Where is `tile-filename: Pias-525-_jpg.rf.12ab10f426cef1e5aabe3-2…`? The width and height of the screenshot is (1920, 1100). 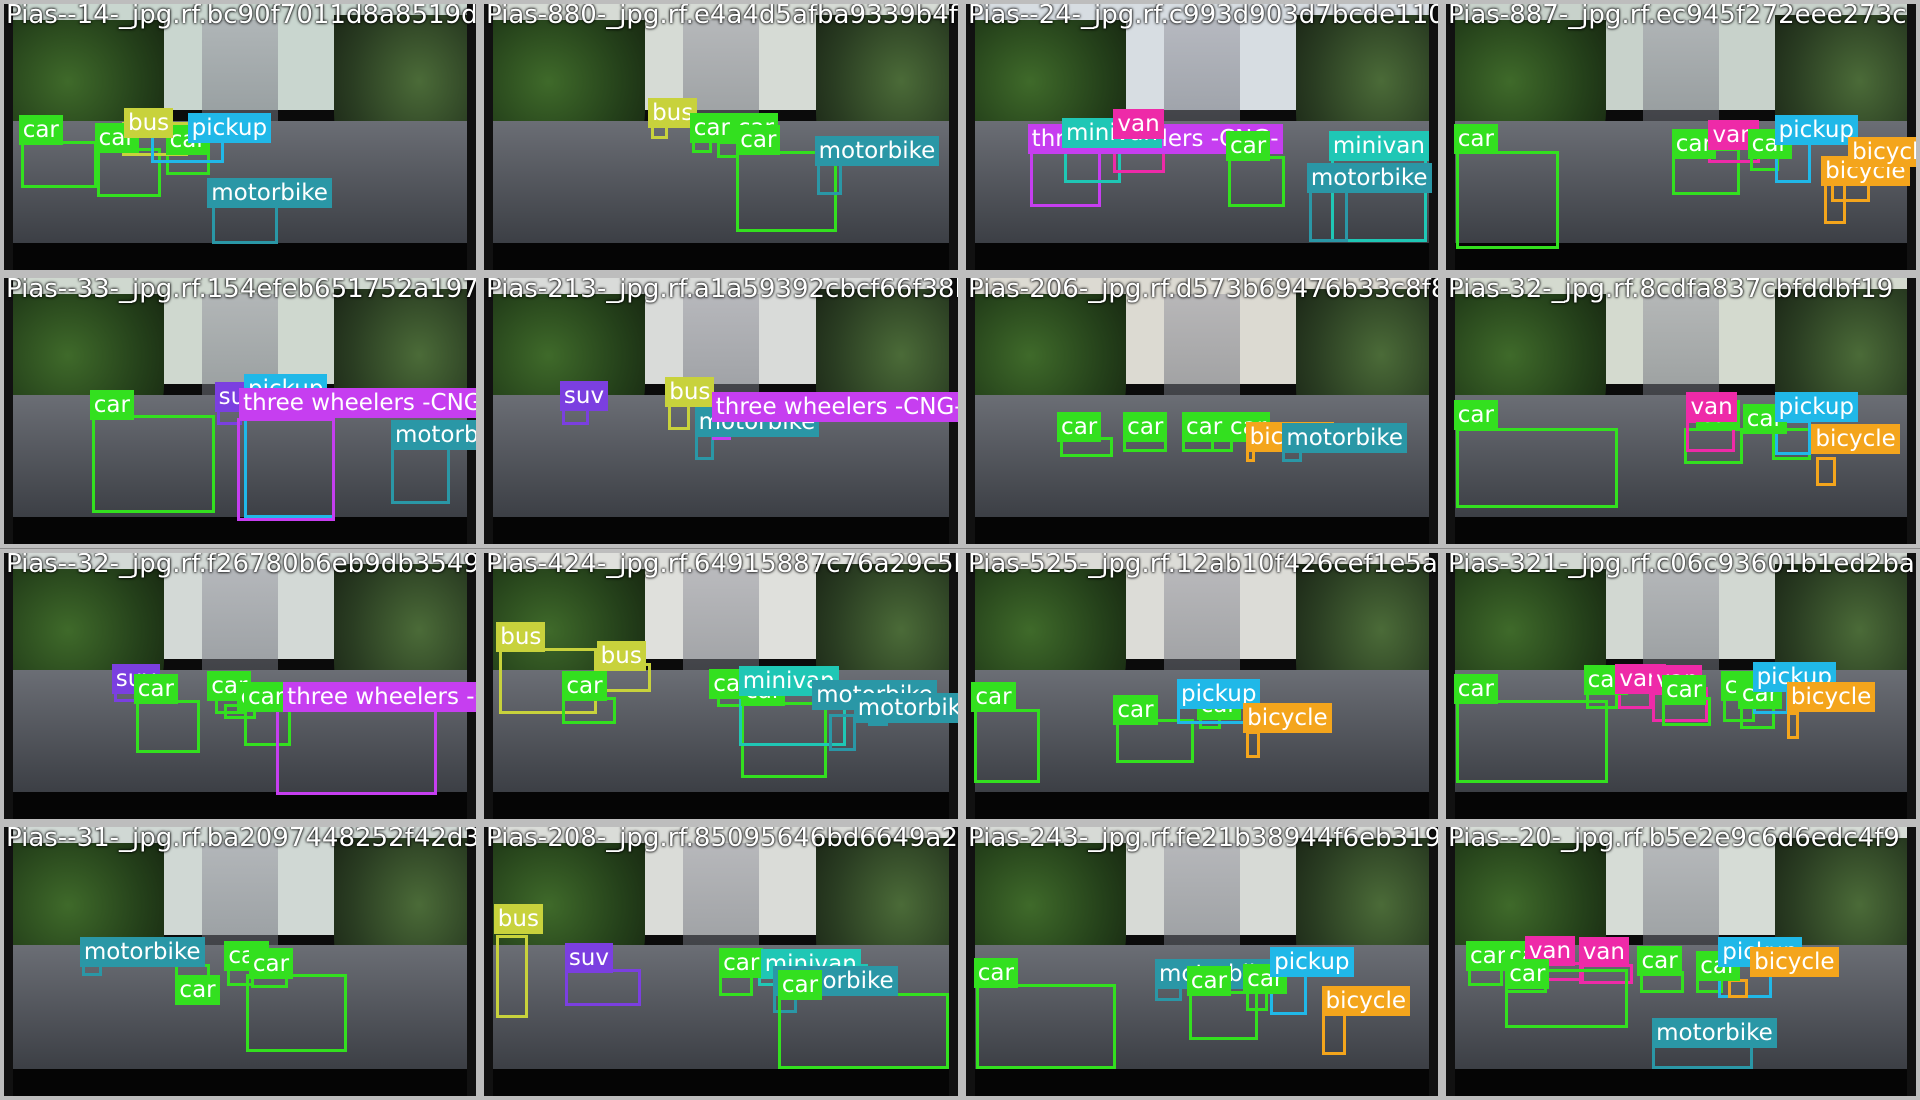
tile-filename: Pias-525-_jpg.rf.12ab10f426cef1e5aabe3-2… is located at coordinates (1203, 564).